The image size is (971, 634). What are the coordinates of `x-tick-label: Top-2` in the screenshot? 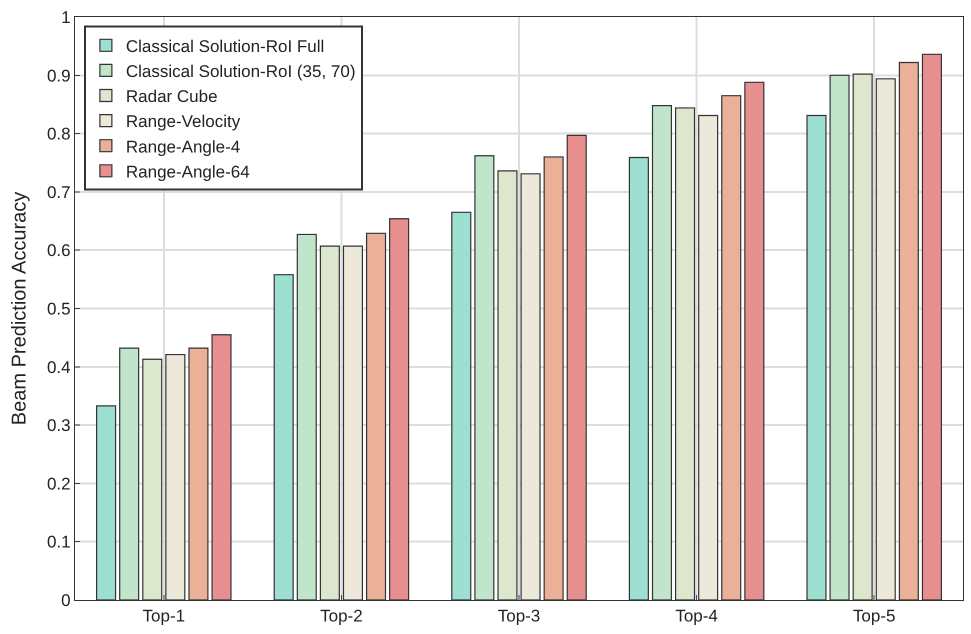 It's located at (341, 616).